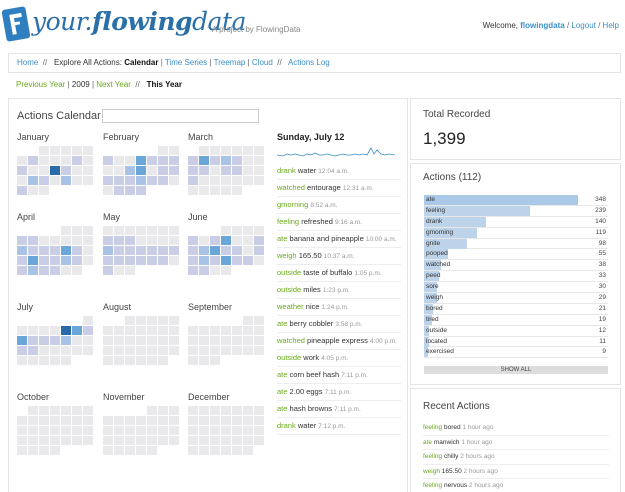  I want to click on day-entry-action: outside, so click(289, 357).